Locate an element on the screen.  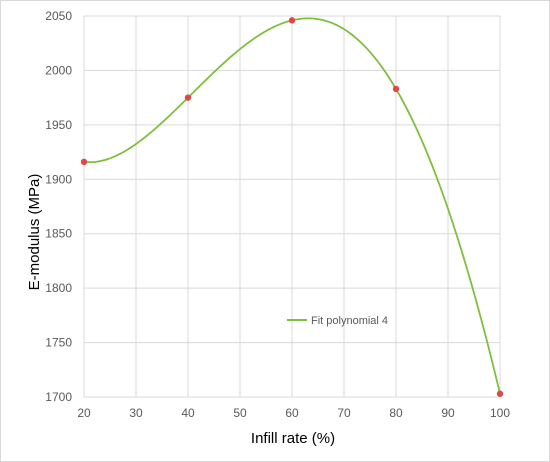
y-tick-label: 1750 is located at coordinates (58, 343).